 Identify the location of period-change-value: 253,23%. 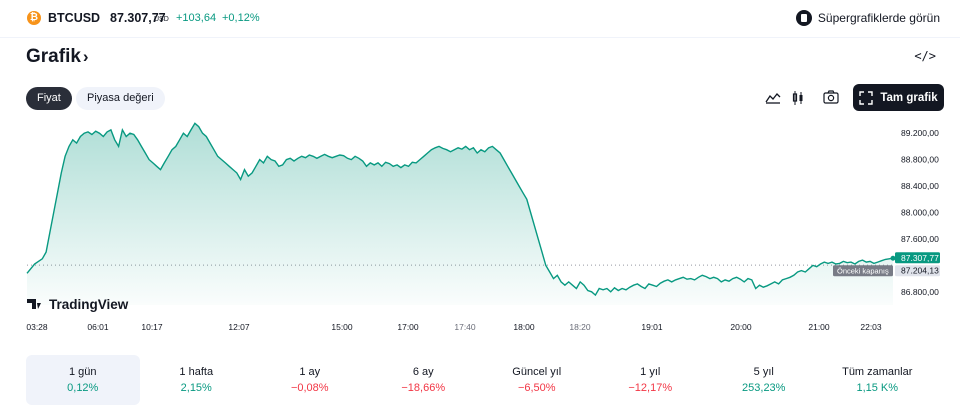
(764, 388).